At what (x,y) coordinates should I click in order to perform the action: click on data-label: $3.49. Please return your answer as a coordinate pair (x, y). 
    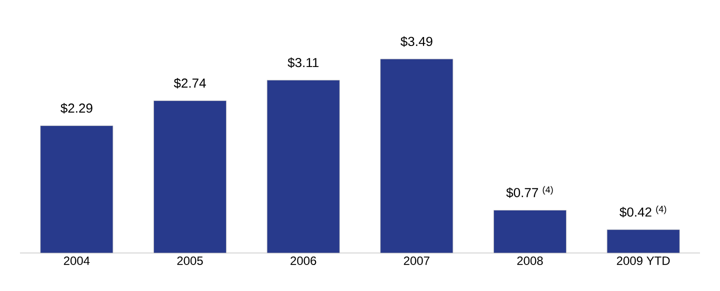
    Looking at the image, I should click on (416, 41).